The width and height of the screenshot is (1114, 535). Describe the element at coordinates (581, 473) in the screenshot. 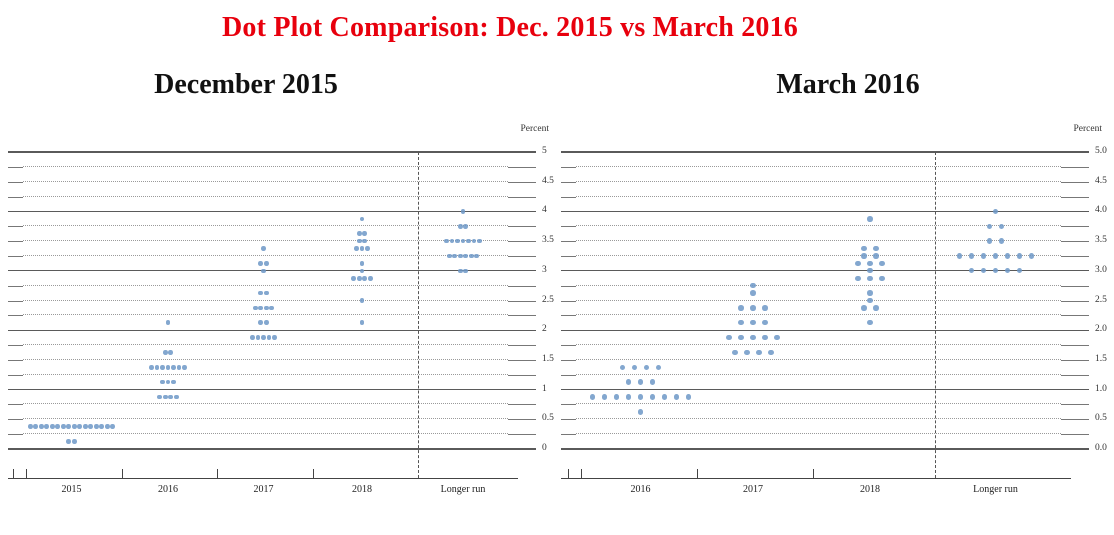

I see `axis-tick` at that location.